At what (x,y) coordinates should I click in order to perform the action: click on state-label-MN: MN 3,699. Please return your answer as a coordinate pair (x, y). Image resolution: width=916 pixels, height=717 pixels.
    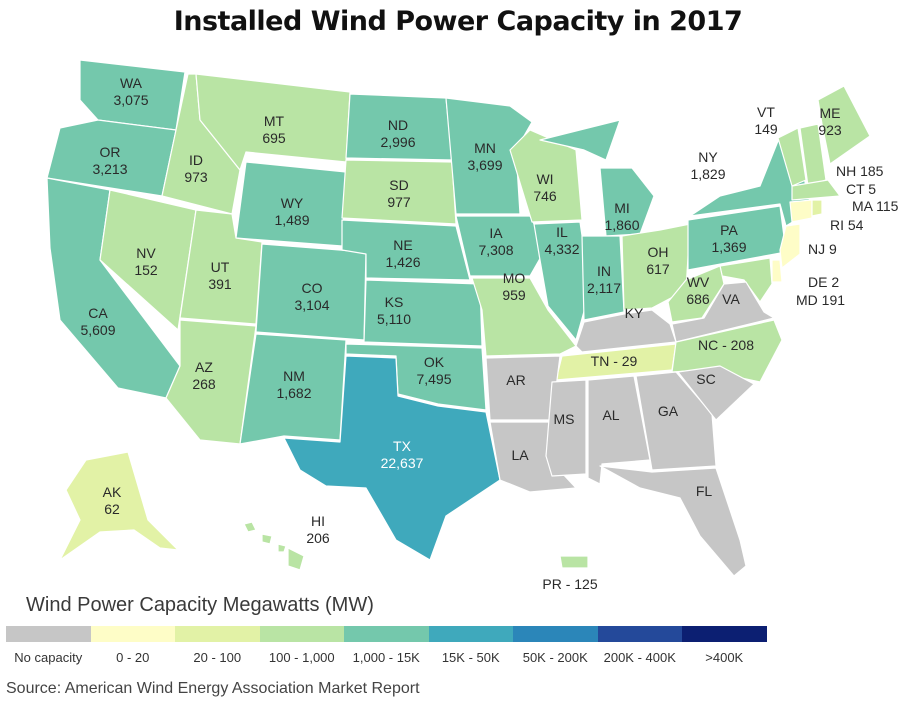
    Looking at the image, I should click on (484, 156).